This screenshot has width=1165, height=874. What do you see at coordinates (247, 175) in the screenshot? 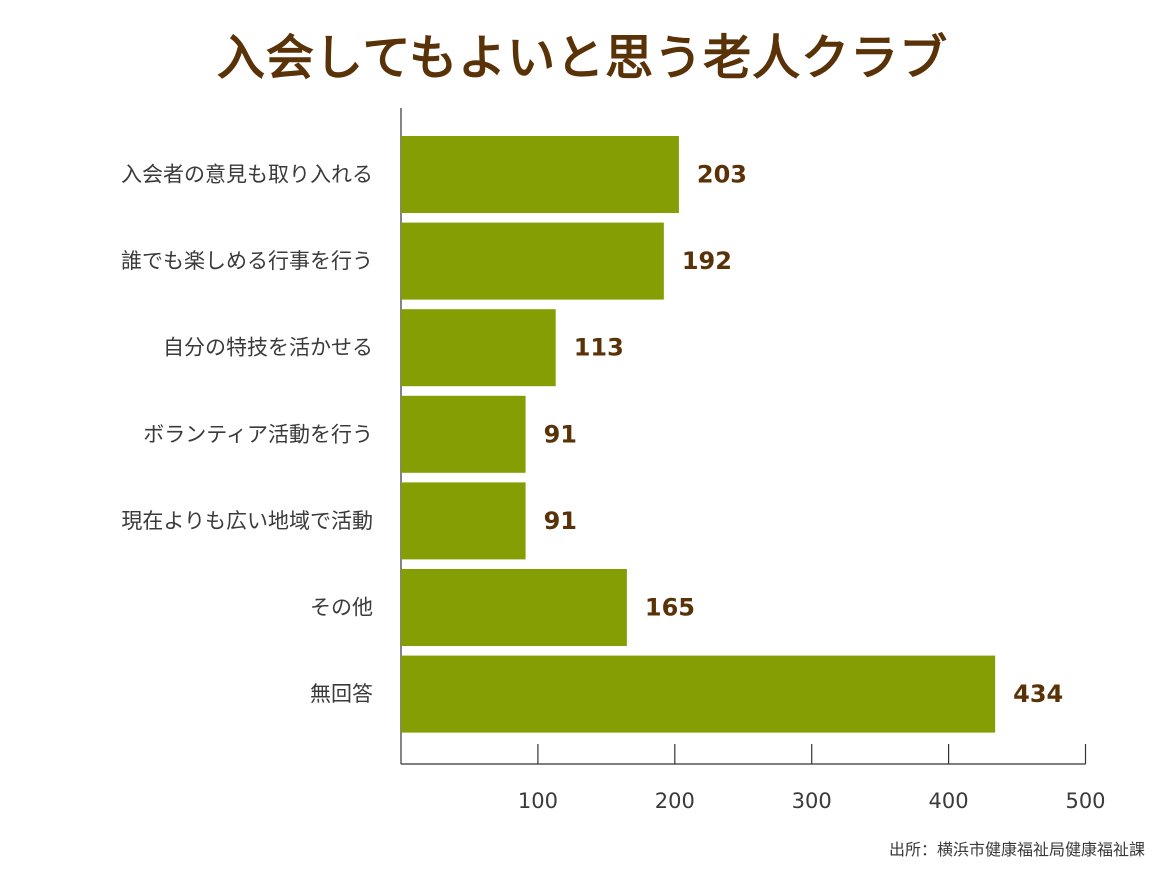
I see `category-label: 入会者の意見も取り入れる` at bounding box center [247, 175].